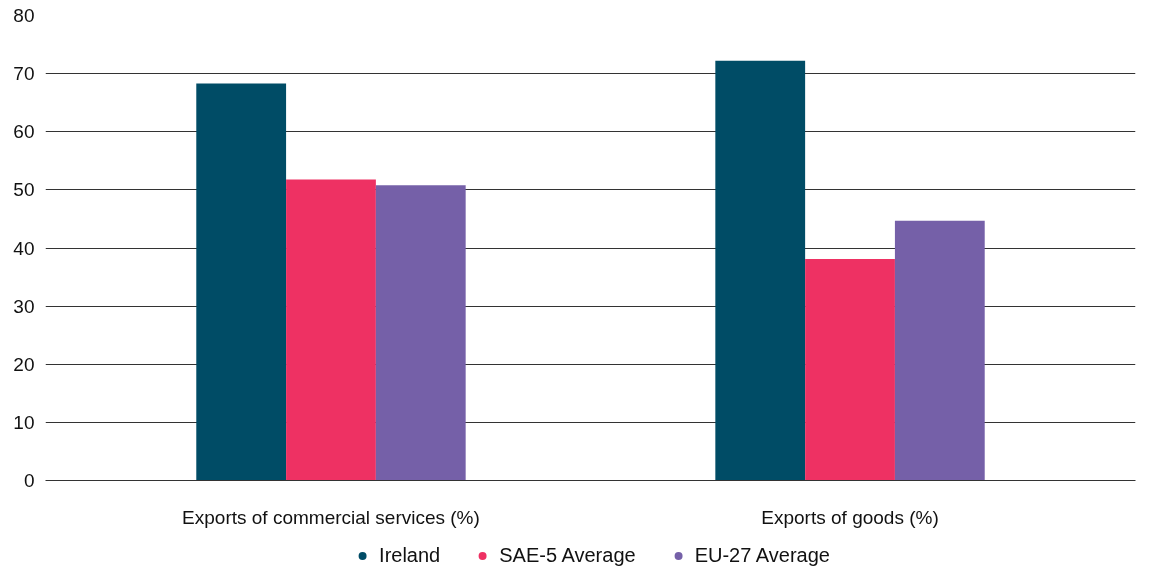 This screenshot has width=1150, height=584. I want to click on y-tick-label: 10, so click(24, 422).